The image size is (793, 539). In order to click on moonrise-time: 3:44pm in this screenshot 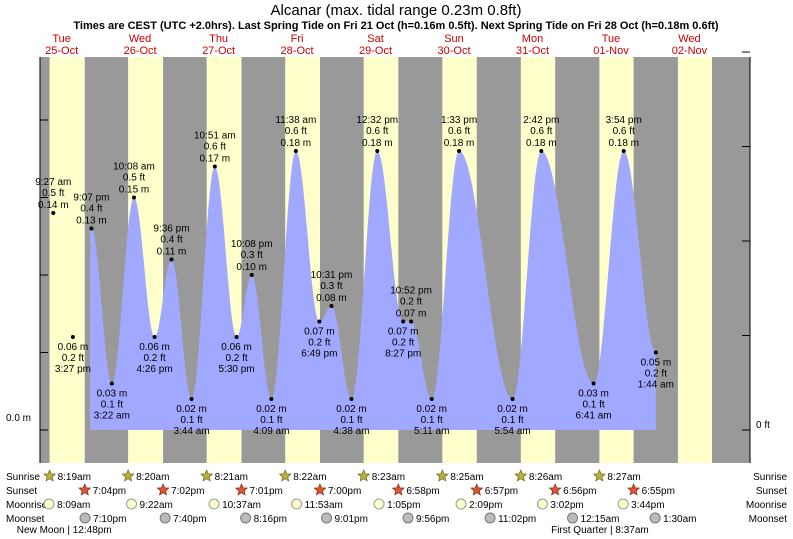, I will do `click(647, 505)`.